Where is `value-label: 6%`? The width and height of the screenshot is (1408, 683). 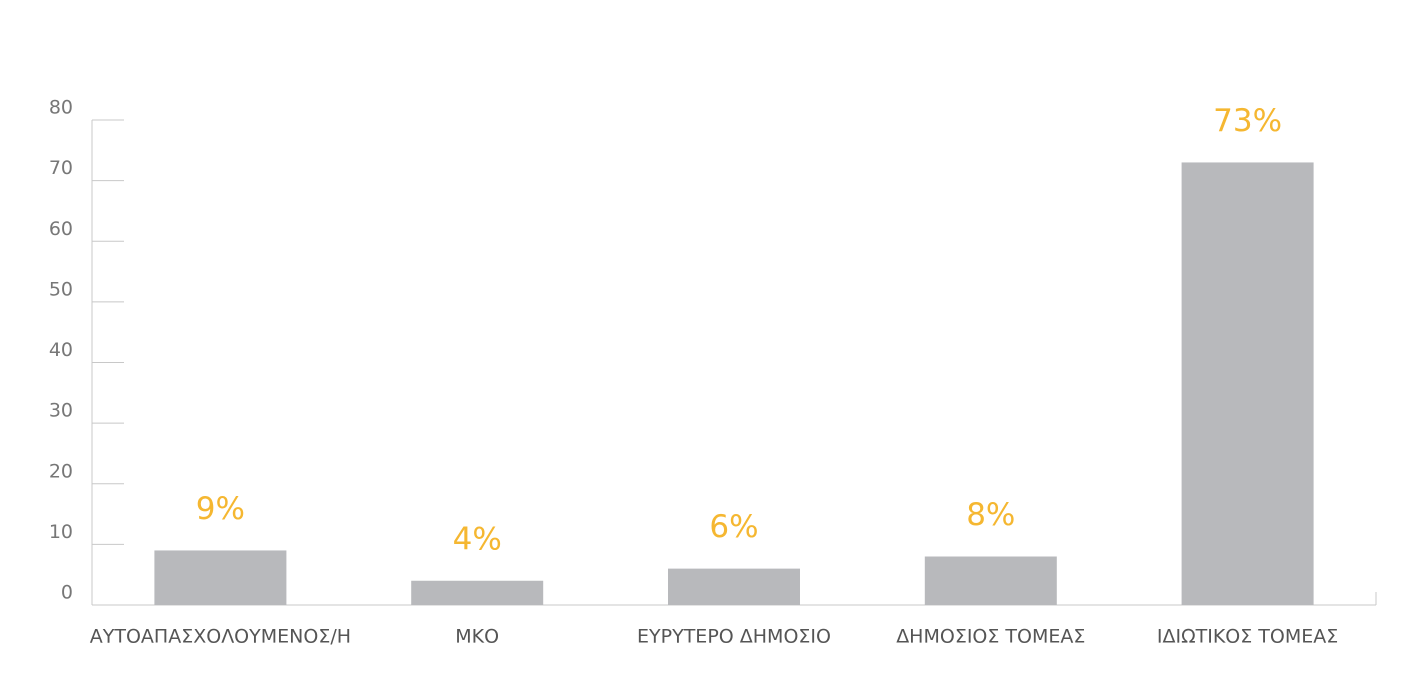 value-label: 6% is located at coordinates (733, 527).